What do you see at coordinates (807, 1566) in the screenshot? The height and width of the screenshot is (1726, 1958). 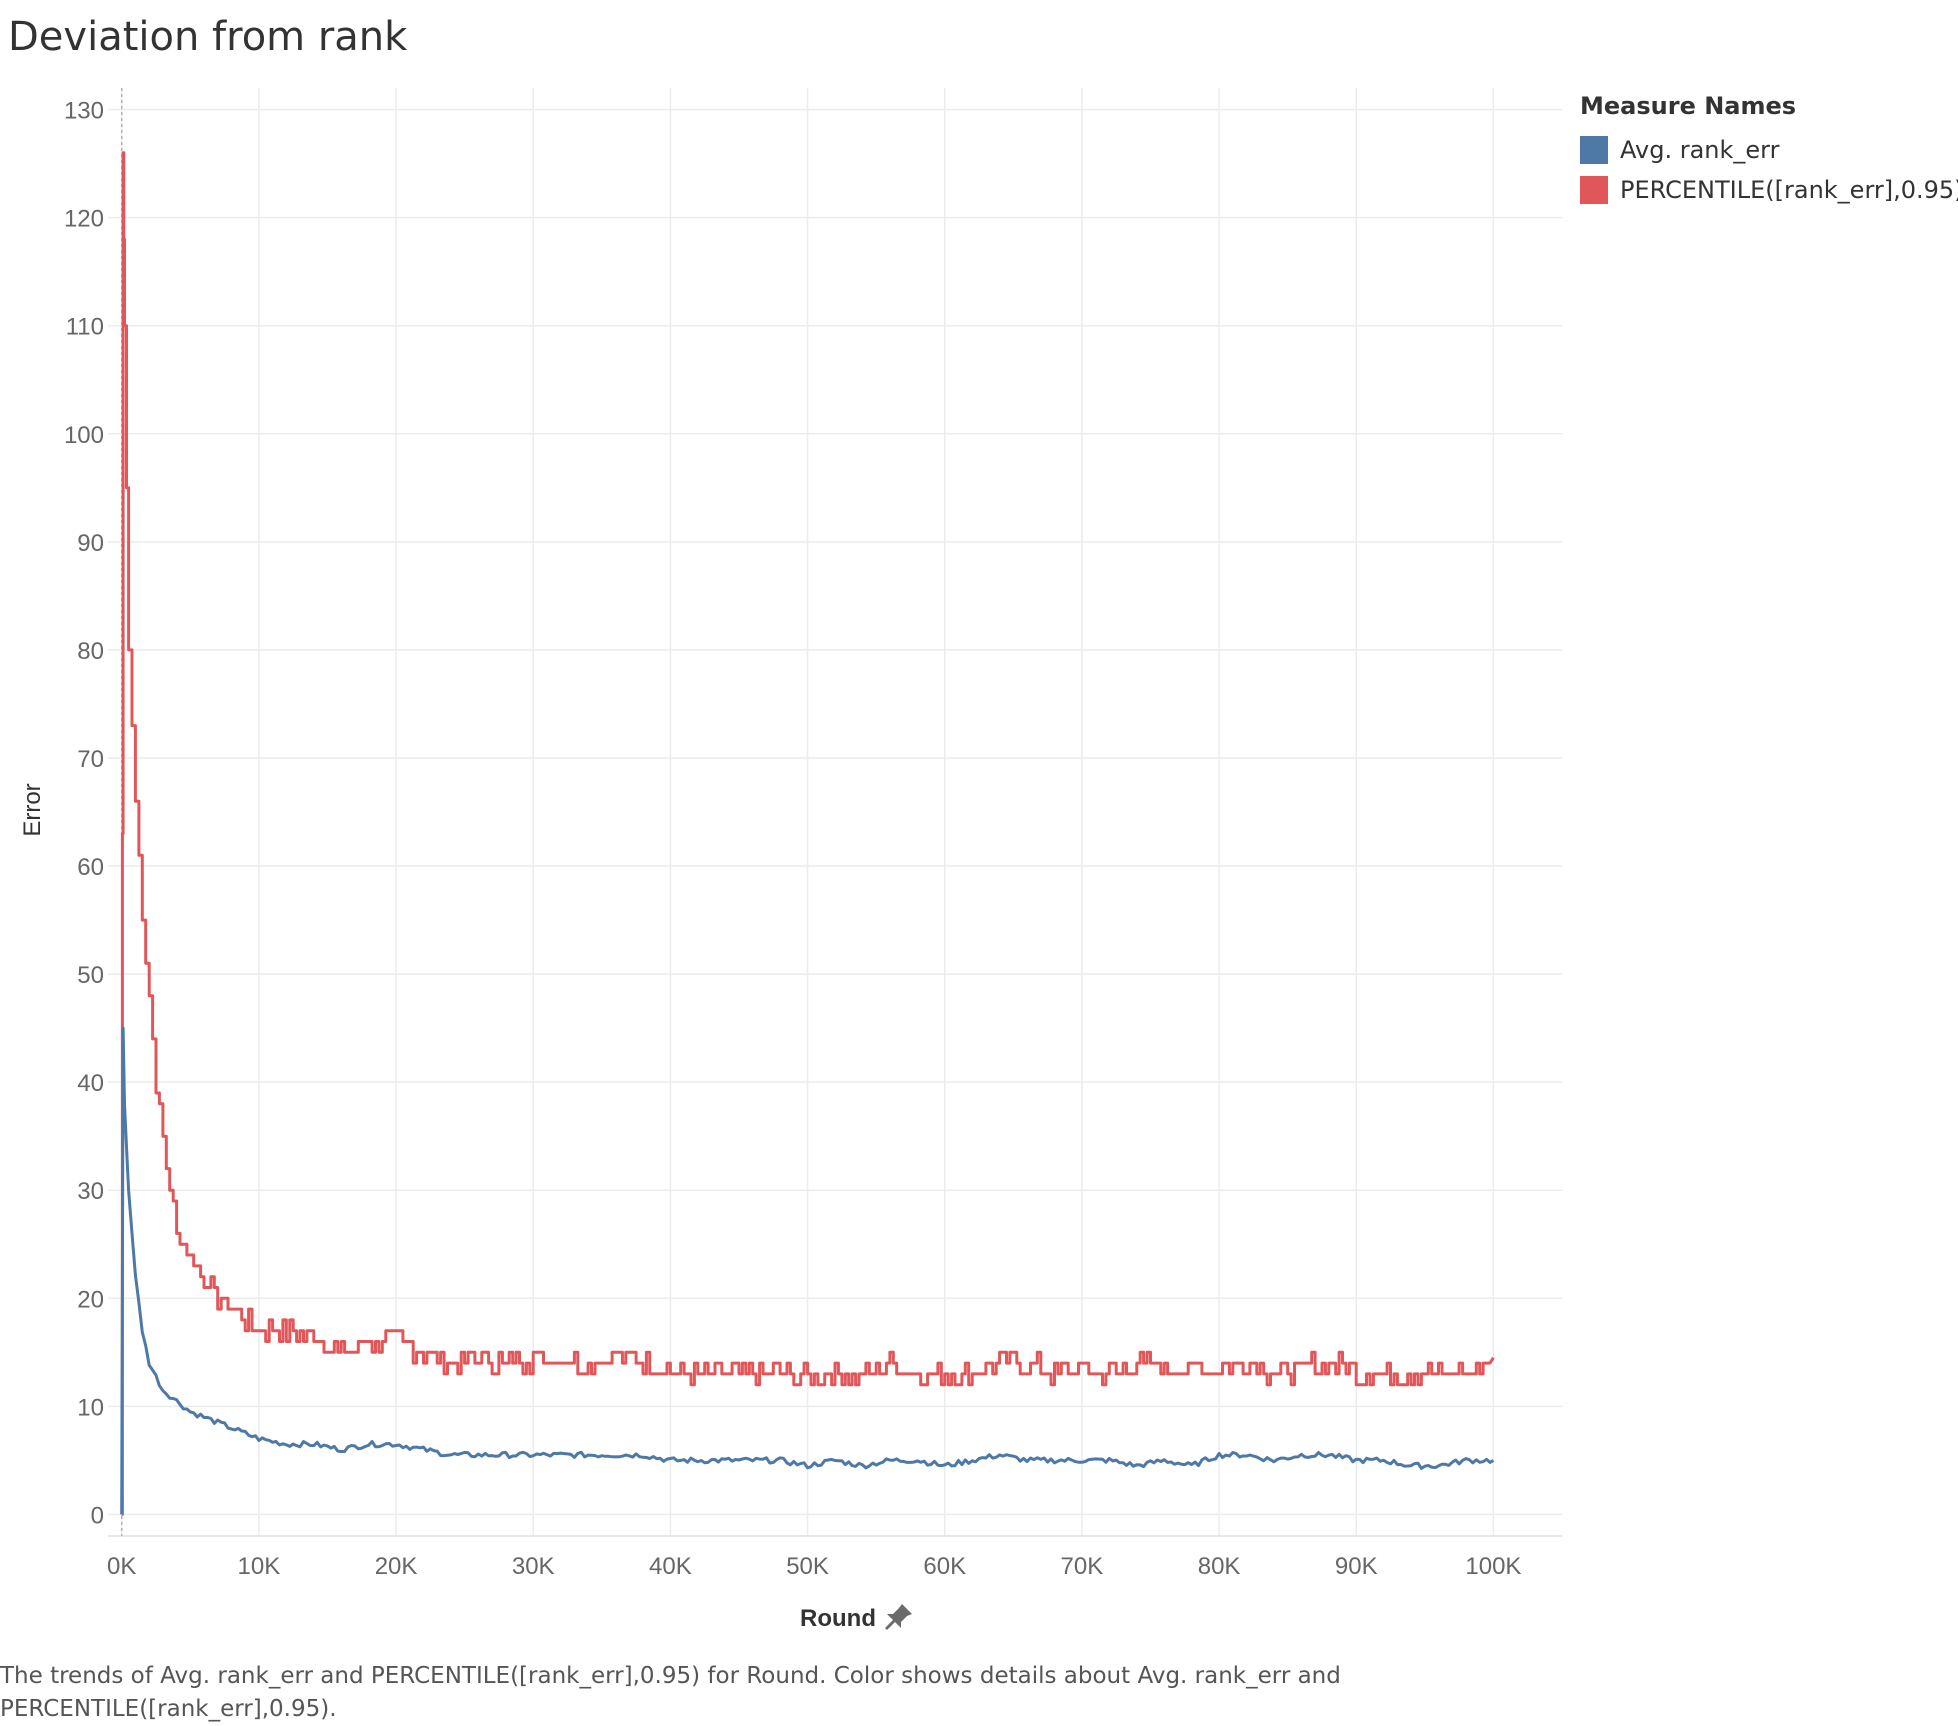 I see `x-tick-label: 50K` at bounding box center [807, 1566].